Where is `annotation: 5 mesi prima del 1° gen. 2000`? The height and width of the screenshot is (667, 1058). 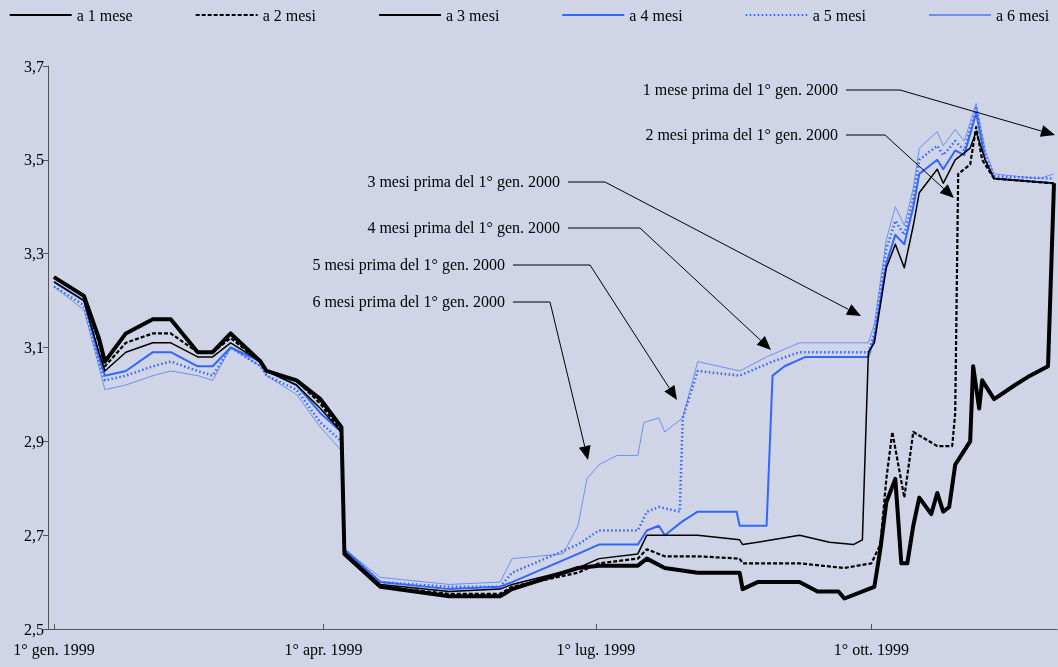
annotation: 5 mesi prima del 1° gen. 2000 is located at coordinates (408, 265).